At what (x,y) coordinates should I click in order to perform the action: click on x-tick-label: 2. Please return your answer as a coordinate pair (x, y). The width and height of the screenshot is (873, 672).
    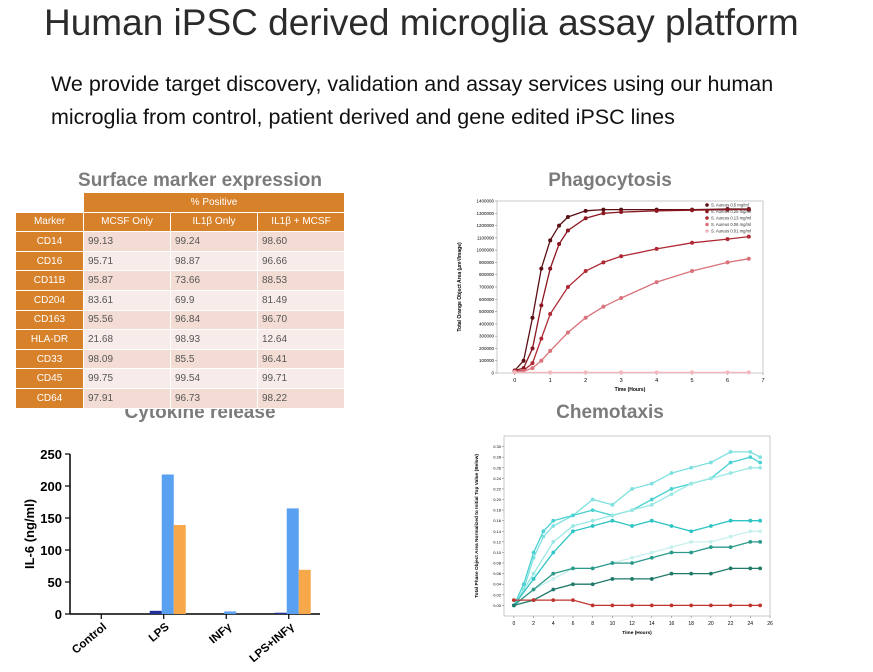
    Looking at the image, I should click on (585, 381).